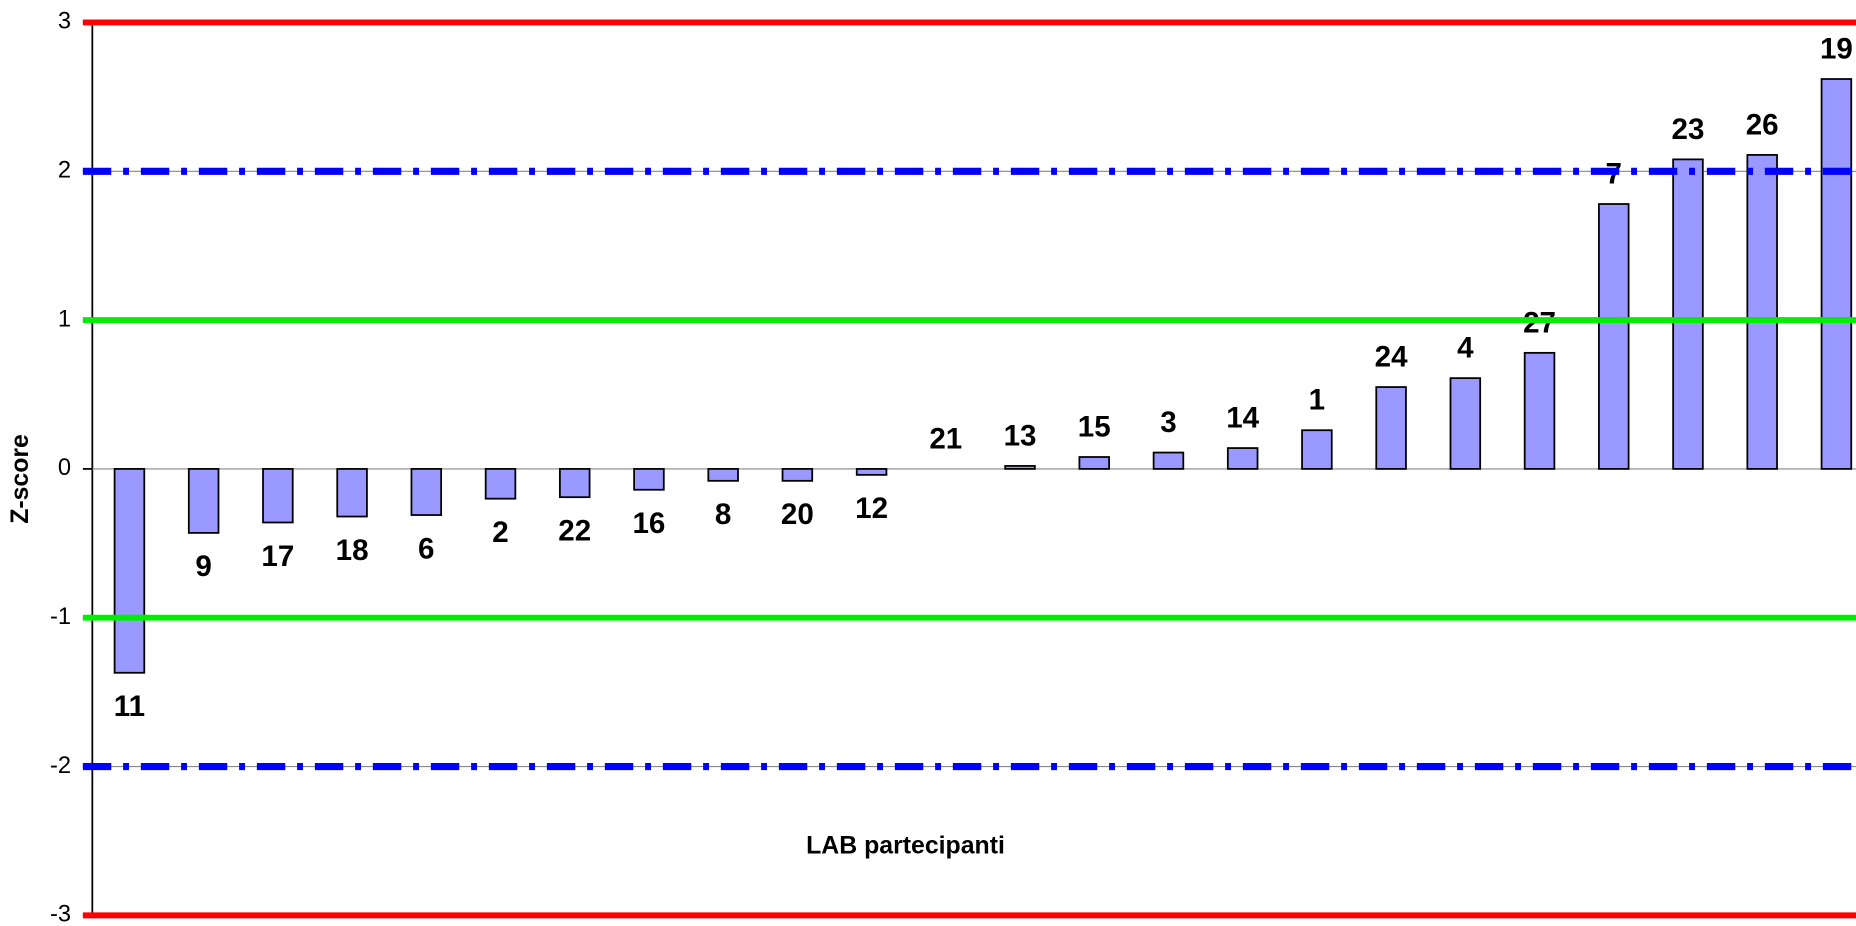 This screenshot has width=1856, height=926. What do you see at coordinates (1168, 422) in the screenshot?
I see `data-label: 3` at bounding box center [1168, 422].